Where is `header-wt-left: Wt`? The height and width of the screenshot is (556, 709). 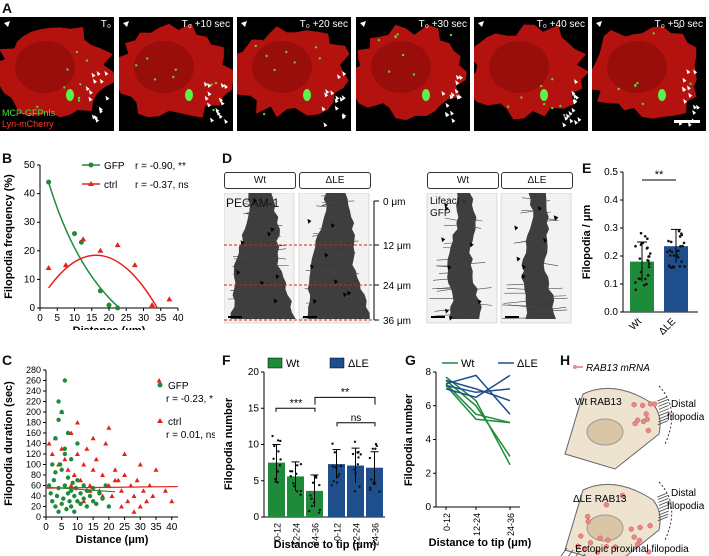
header-wt-left: Wt is located at coordinates (260, 180).